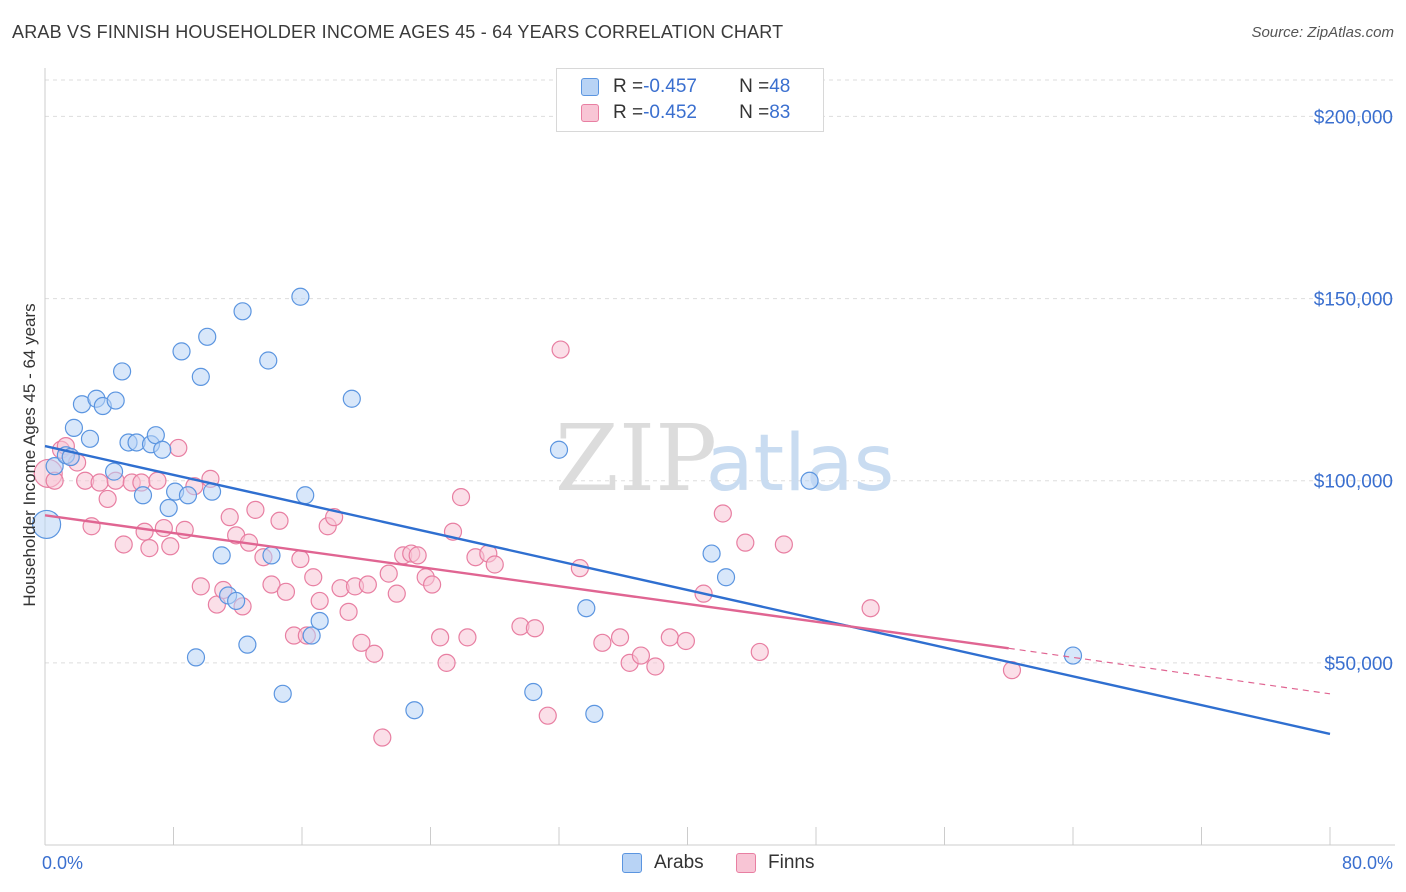 This screenshot has height=892, width=1406. Describe the element at coordinates (628, 112) in the screenshot. I see `legend-finns-r-label: R =` at that location.